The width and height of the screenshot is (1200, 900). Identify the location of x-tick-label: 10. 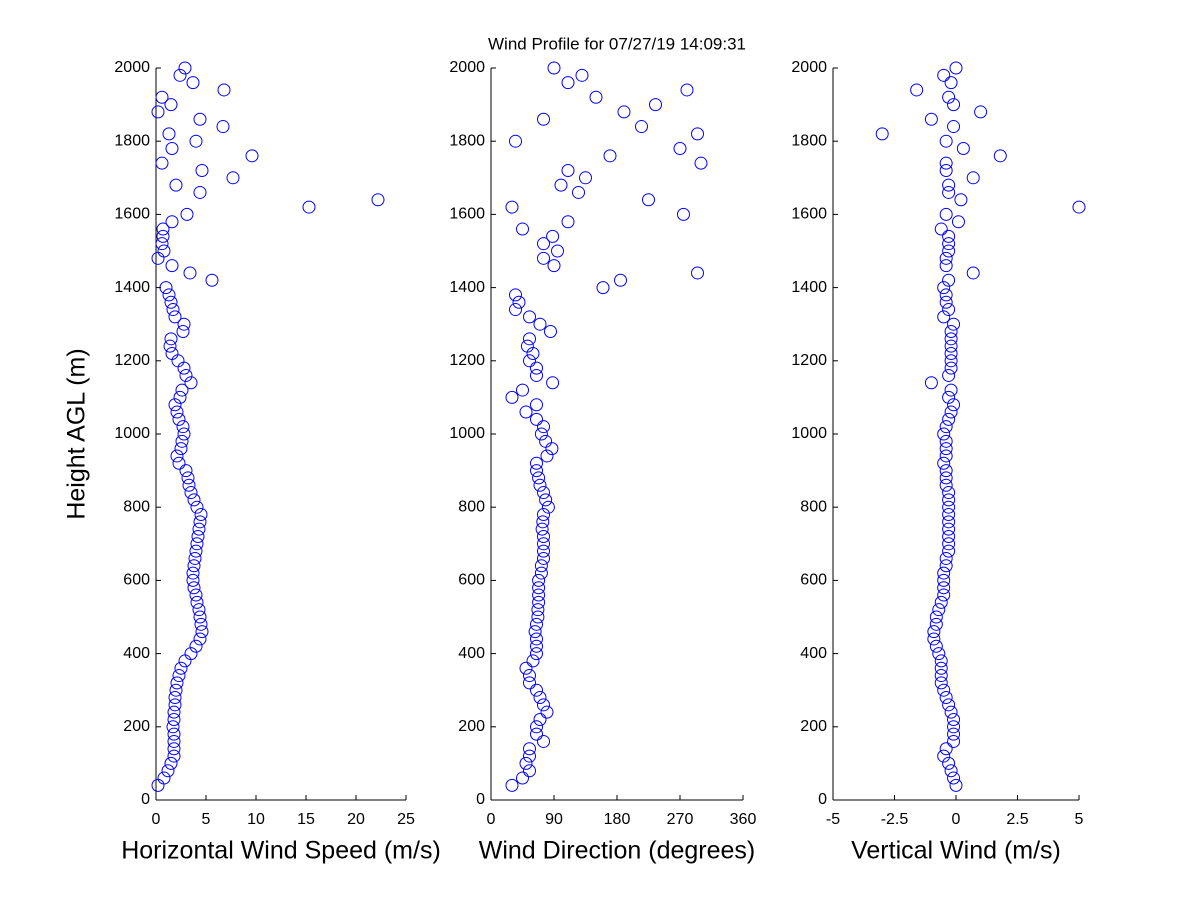
(256, 819).